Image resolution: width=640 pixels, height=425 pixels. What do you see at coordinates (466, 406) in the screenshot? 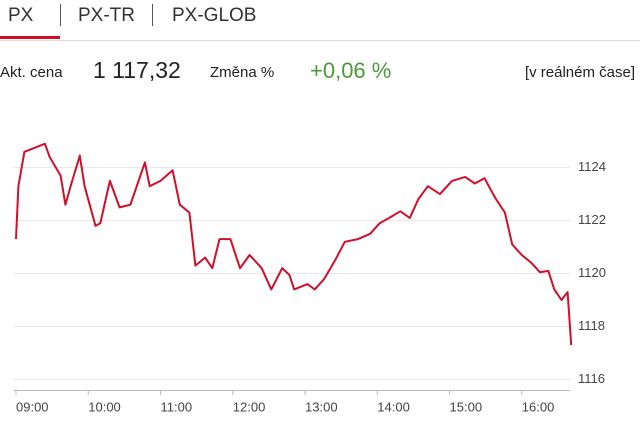
I see `x-tick-label: 15:00` at bounding box center [466, 406].